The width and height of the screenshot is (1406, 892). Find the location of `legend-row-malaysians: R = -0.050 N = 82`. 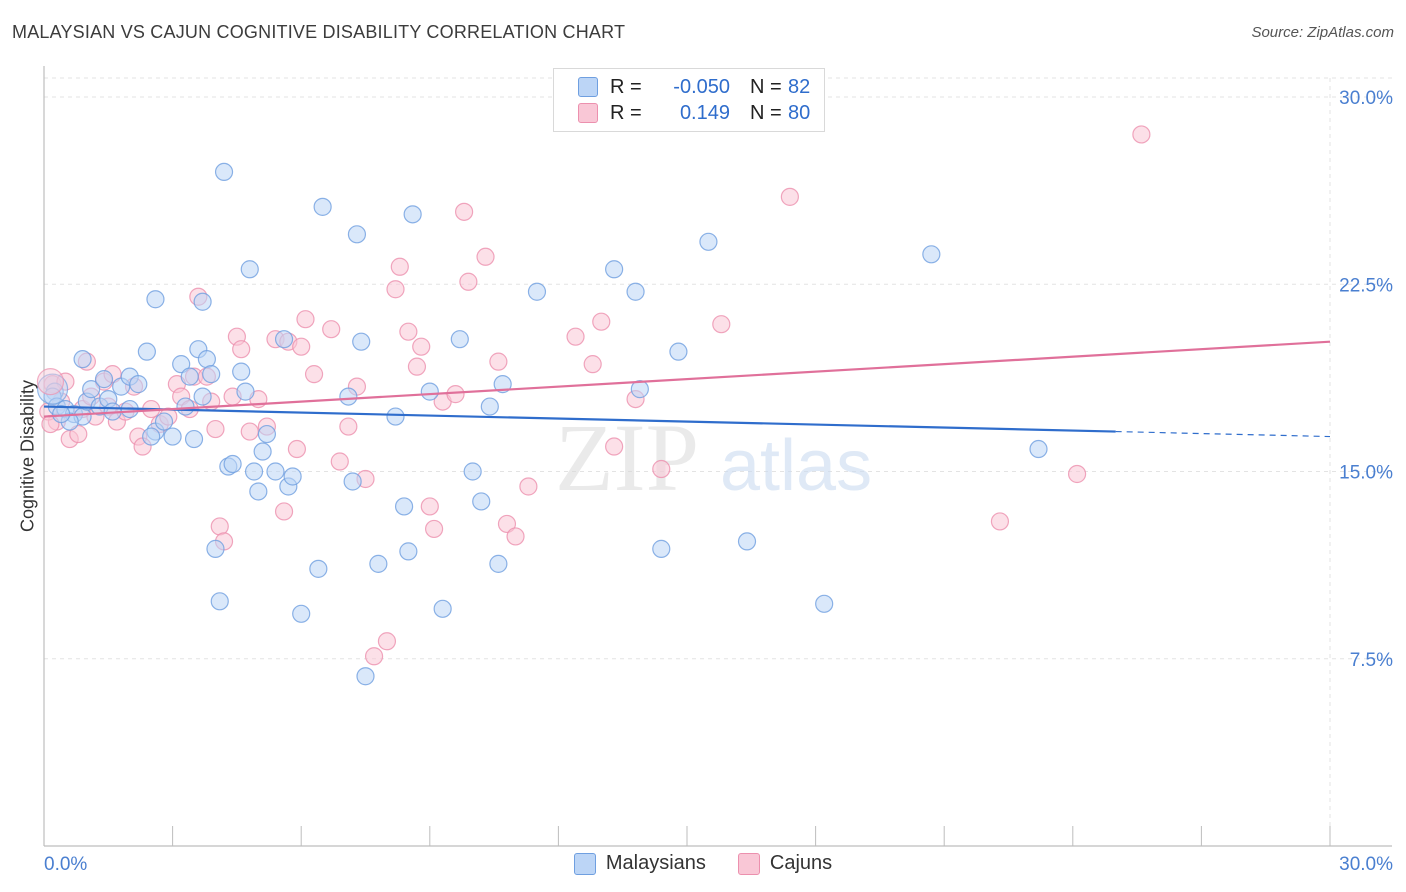

legend-row-malaysians: R = -0.050 N = 82 is located at coordinates (694, 87).